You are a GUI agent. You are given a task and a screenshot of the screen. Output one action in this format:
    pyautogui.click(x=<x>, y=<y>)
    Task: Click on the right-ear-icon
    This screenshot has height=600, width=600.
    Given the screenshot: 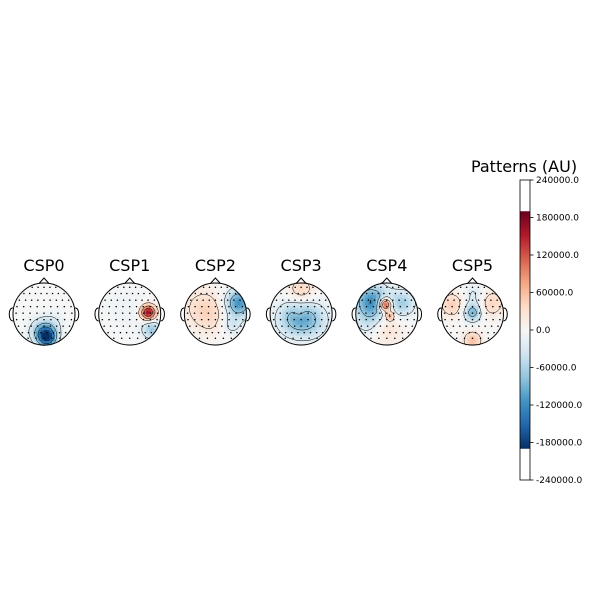 What is the action you would take?
    pyautogui.click(x=505, y=314)
    